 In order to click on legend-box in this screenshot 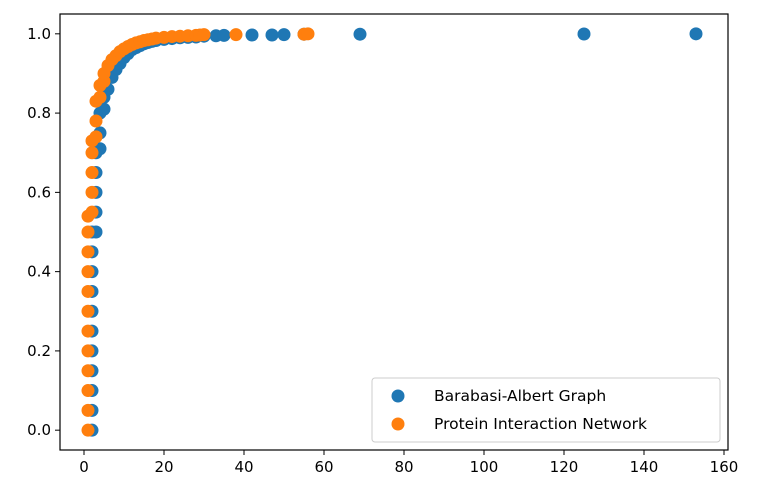, I will do `click(546, 410)`.